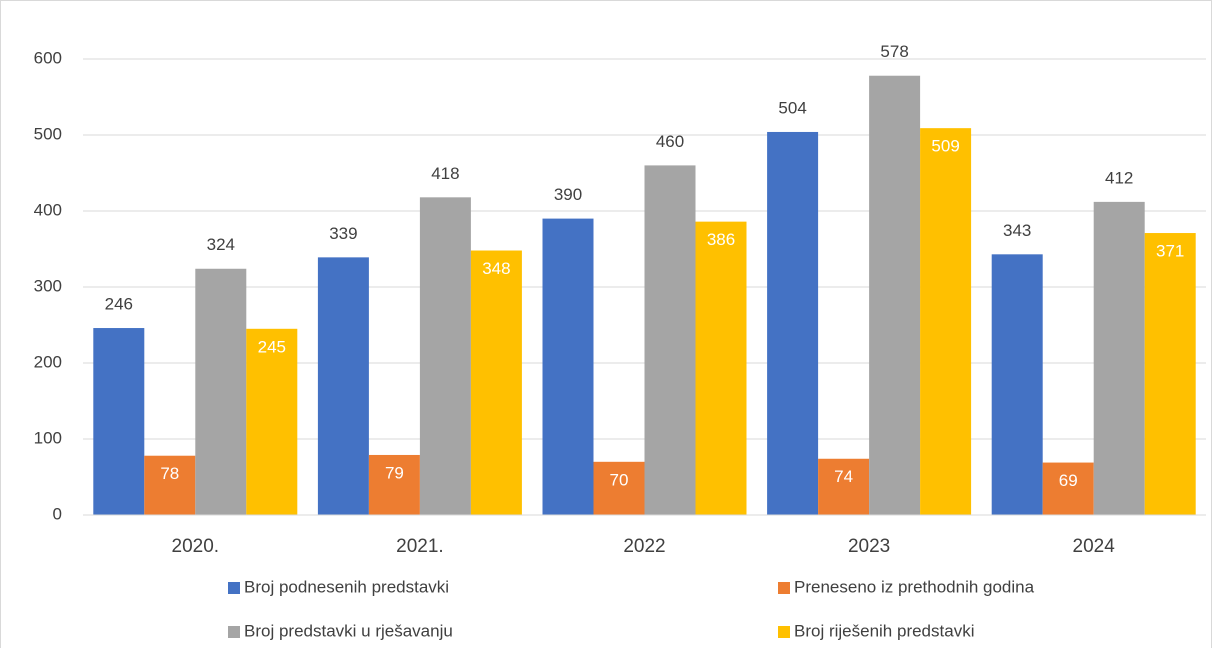 Image resolution: width=1212 pixels, height=648 pixels. I want to click on legend-label: Broj riješenih predstavki, so click(884, 630).